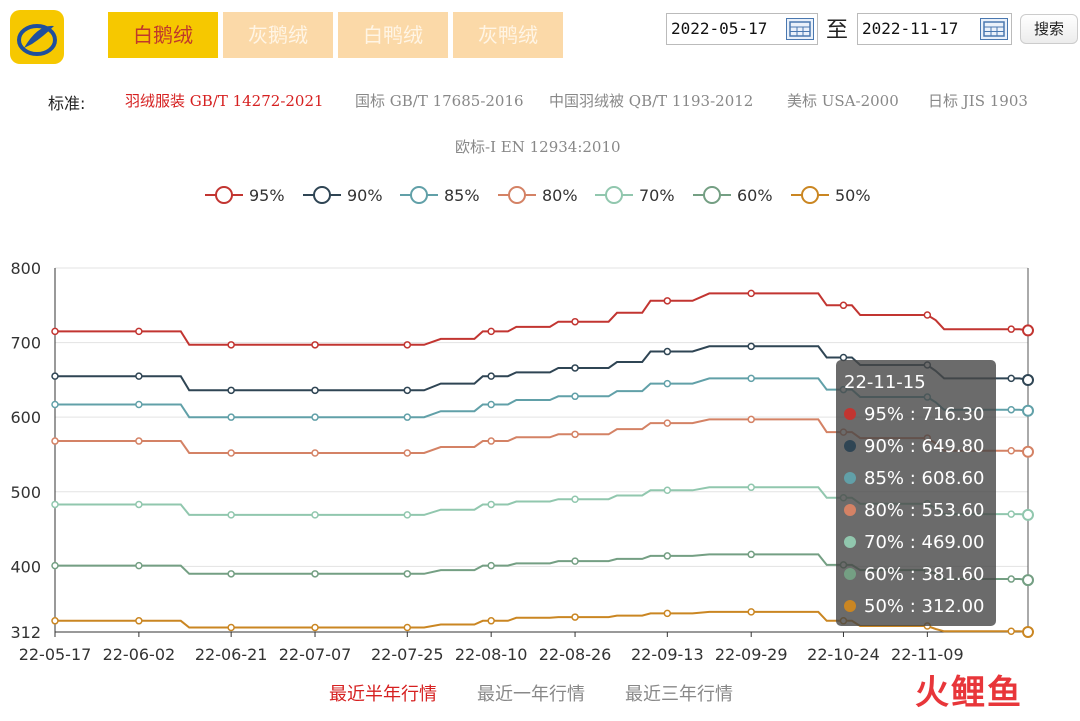 The image size is (1080, 721). I want to click on legend-label: 80%, so click(560, 195).